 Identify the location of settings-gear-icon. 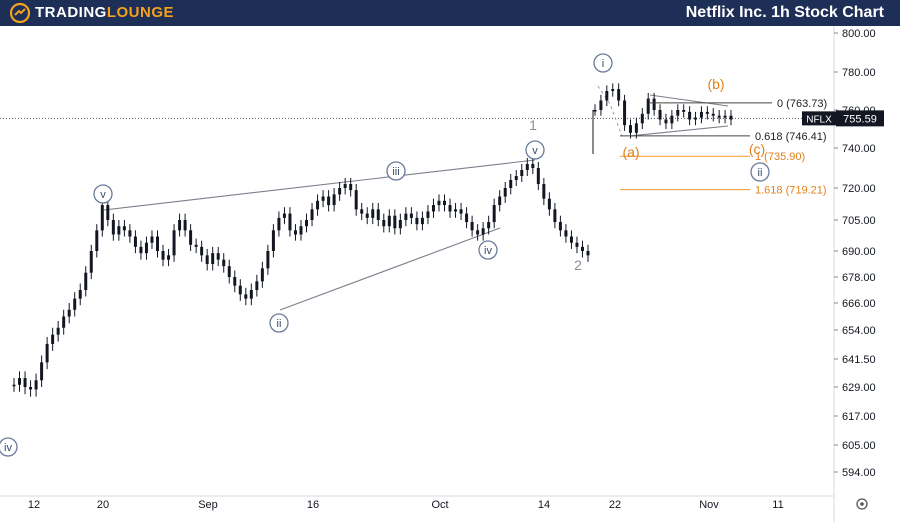
(862, 504).